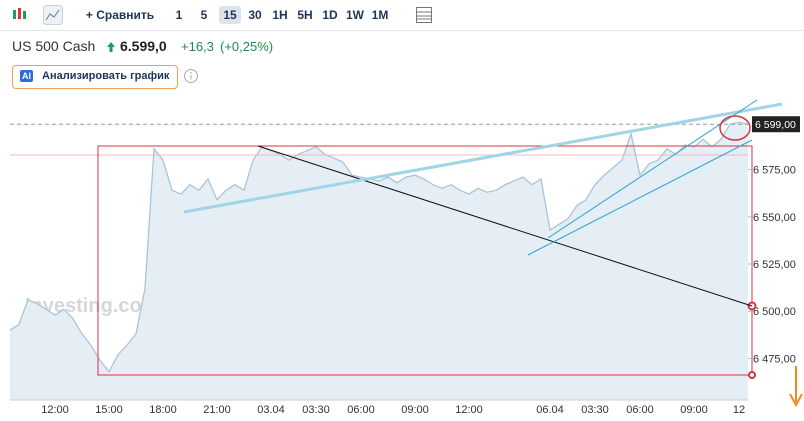 Image resolution: width=804 pixels, height=421 pixels. I want to click on y-tick-label: 6 500,00, so click(774, 312).